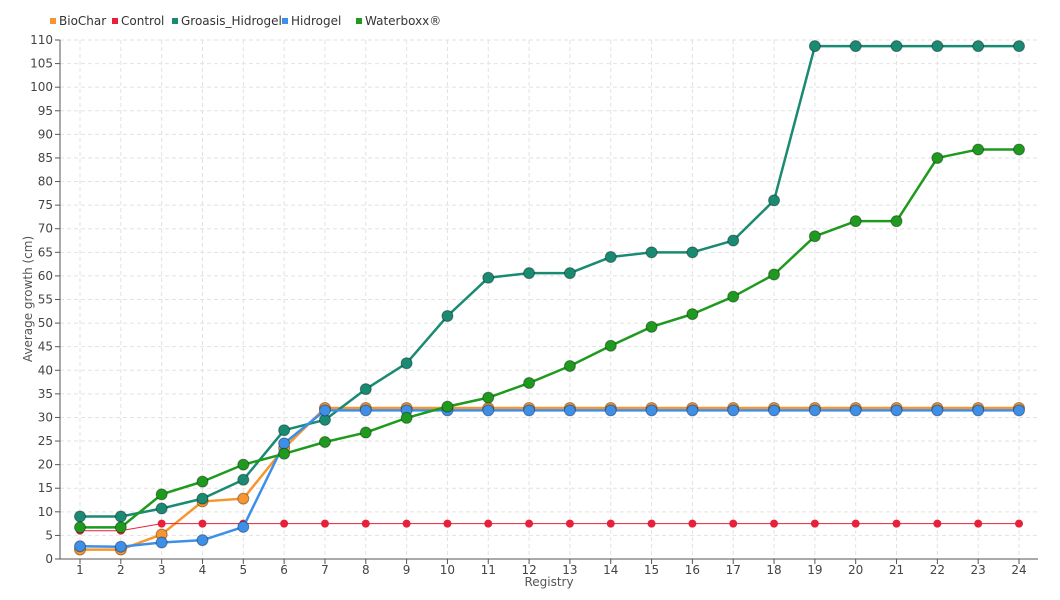 Image resolution: width=1060 pixels, height=600 pixels. Describe the element at coordinates (359, 21) in the screenshot. I see `legend-swatch` at that location.